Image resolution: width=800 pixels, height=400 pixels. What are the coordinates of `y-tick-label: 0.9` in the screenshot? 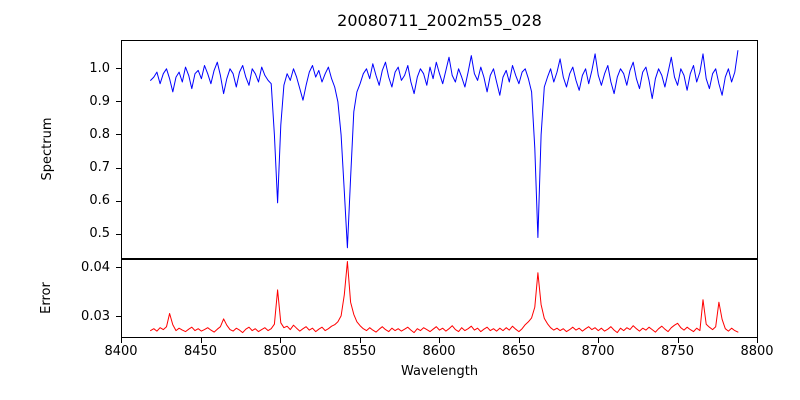 It's located at (99, 101).